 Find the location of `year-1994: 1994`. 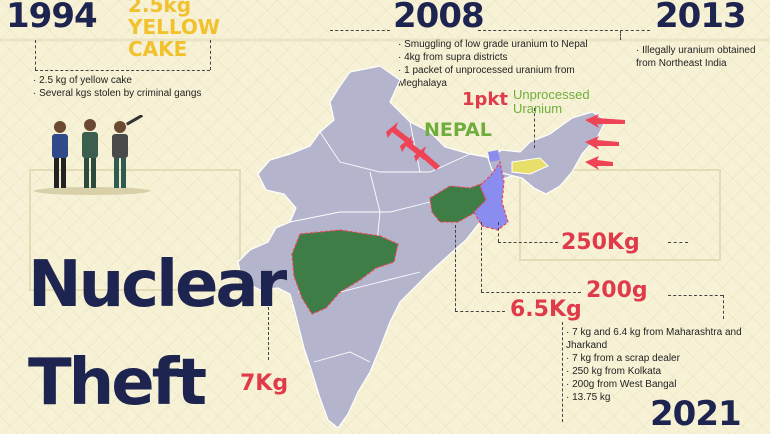

year-1994: 1994 is located at coordinates (52, 18).